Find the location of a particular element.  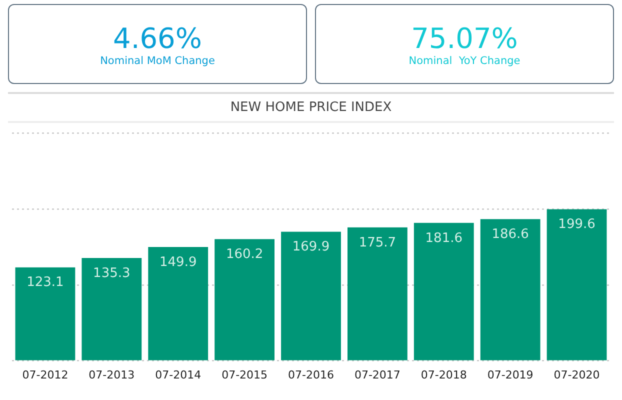

data-label: 160.2 is located at coordinates (245, 254).